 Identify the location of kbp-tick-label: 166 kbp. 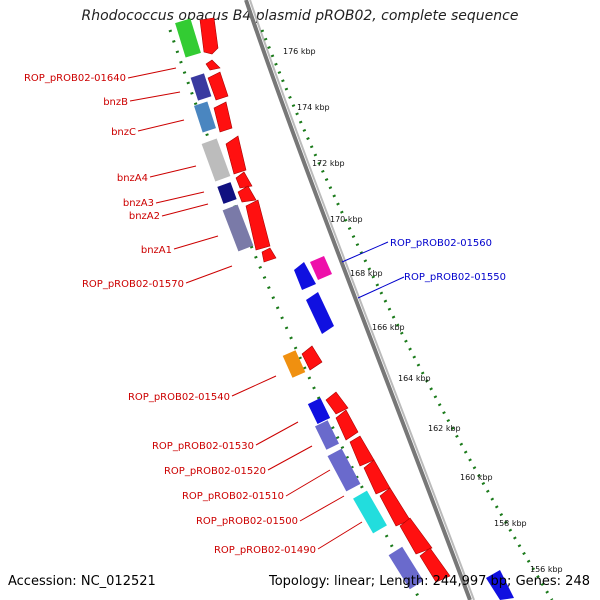
(388, 327).